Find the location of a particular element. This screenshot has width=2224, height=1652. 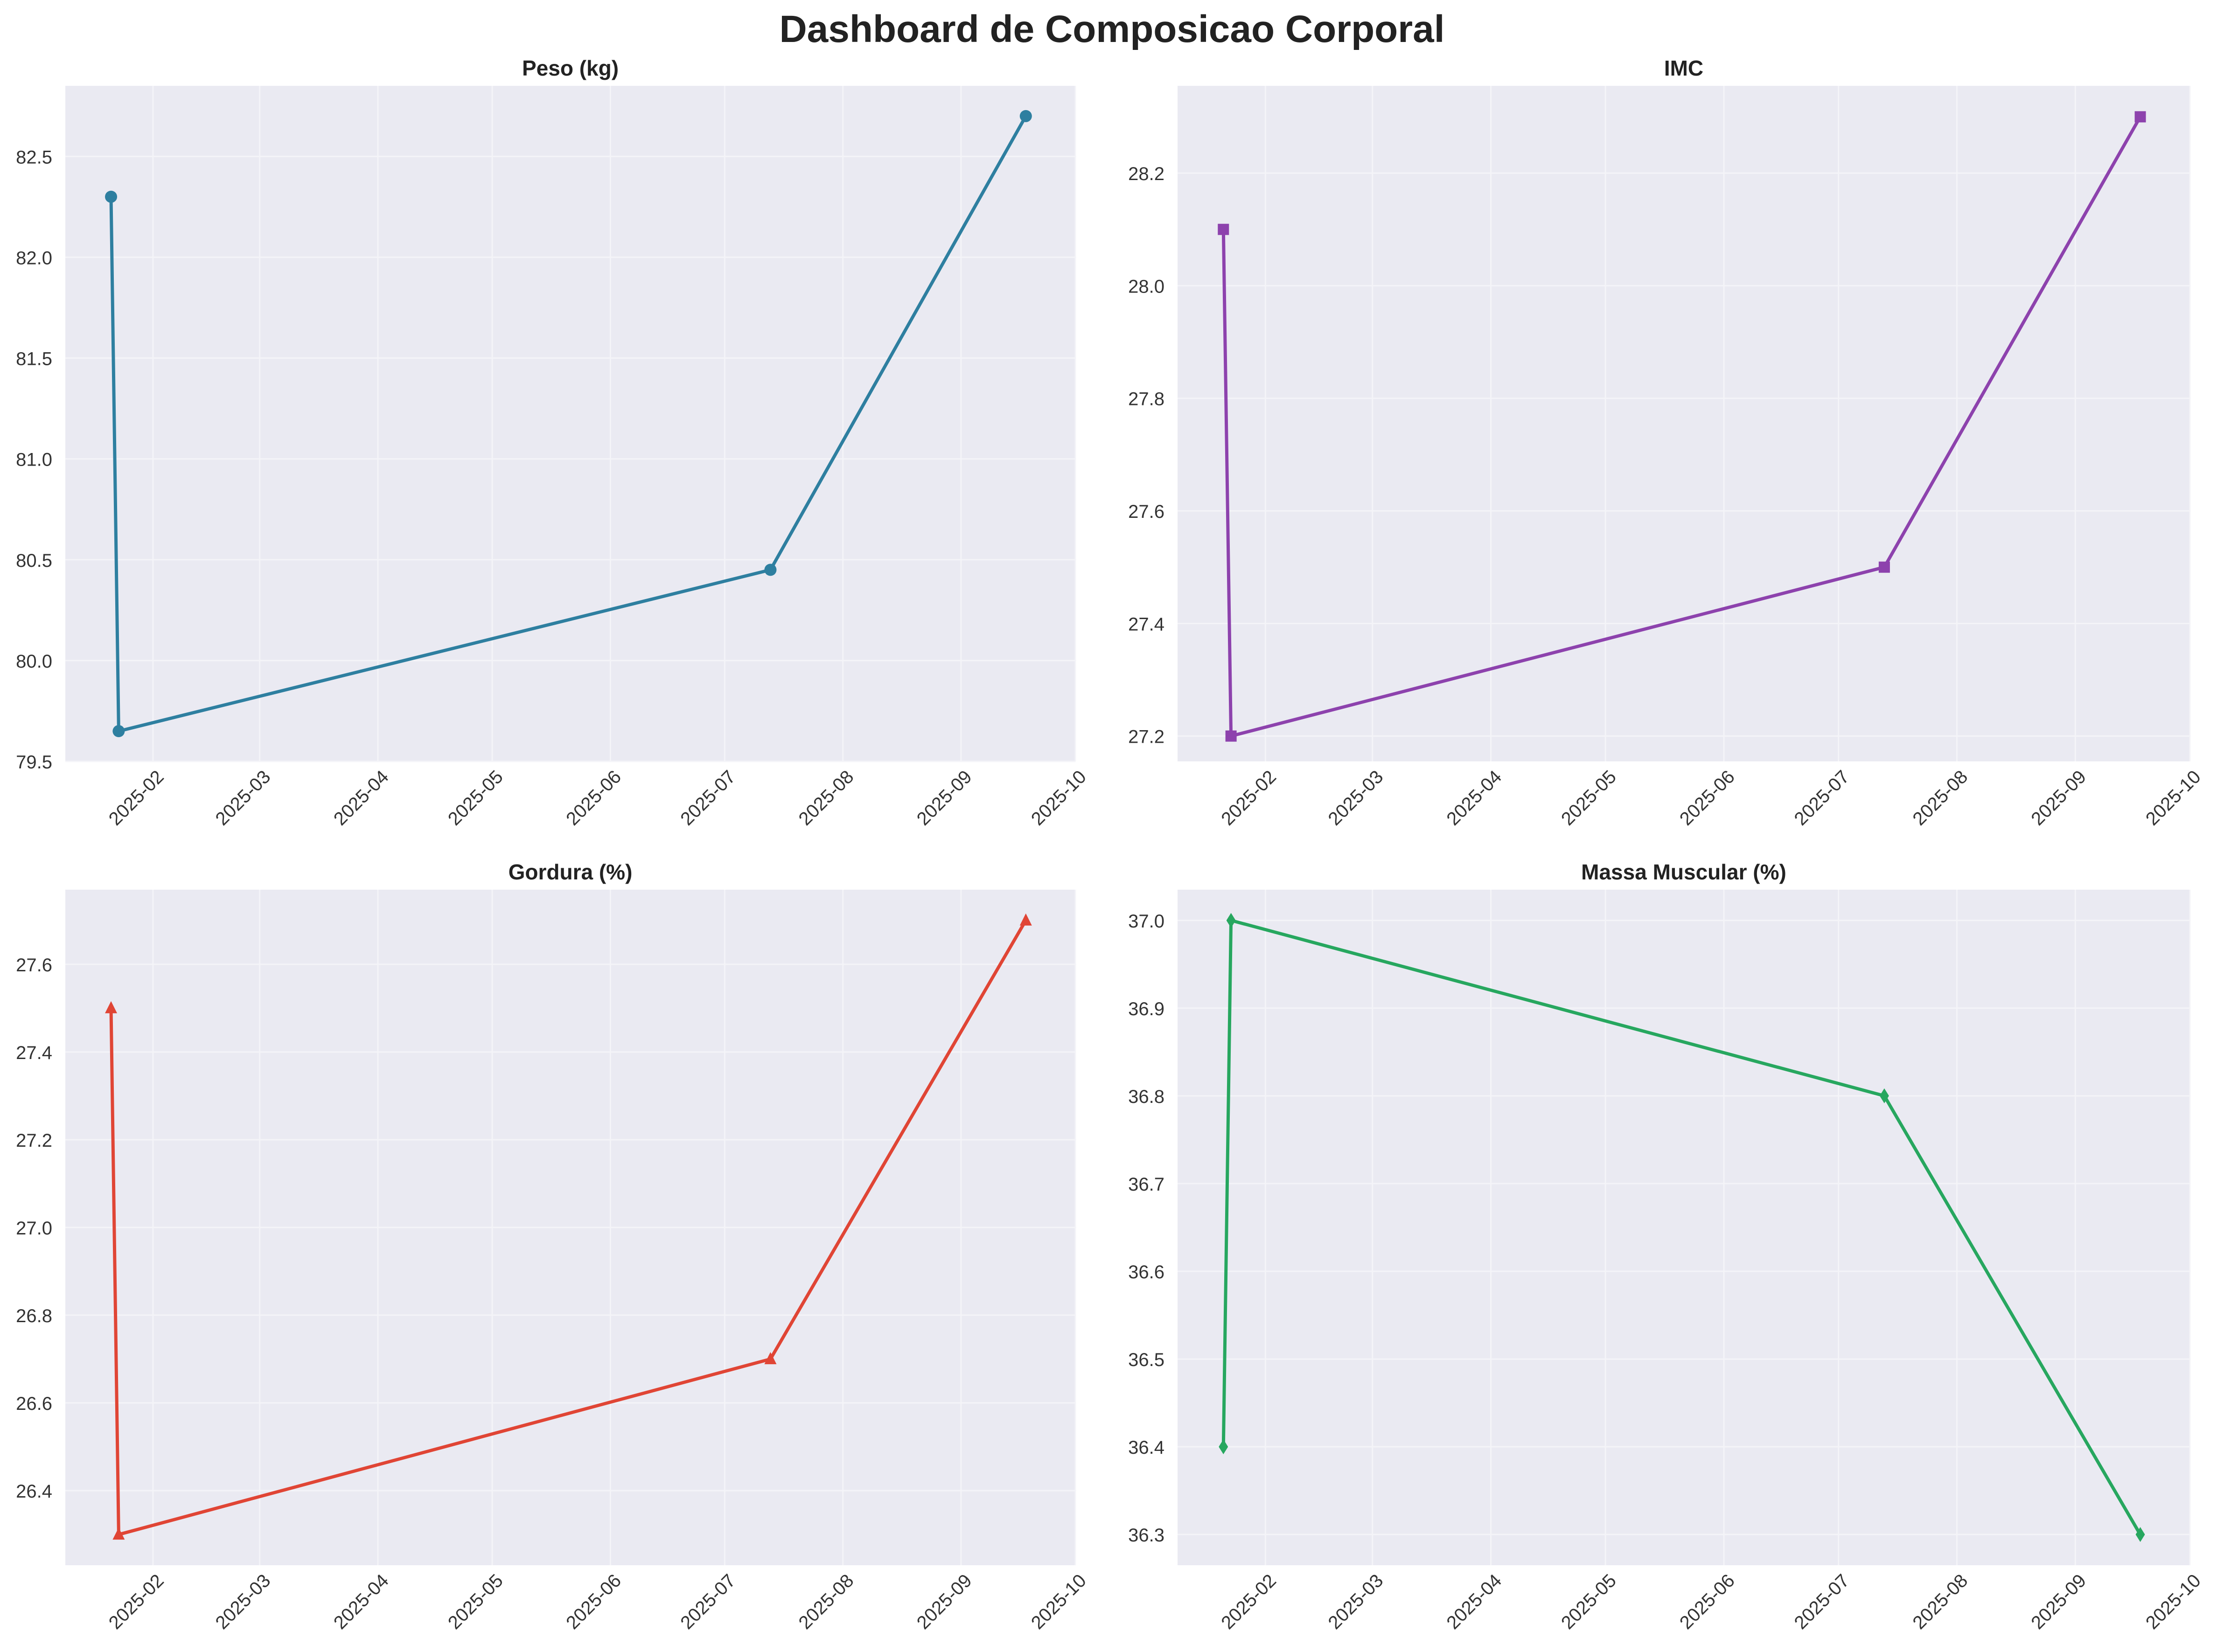

y-tick-label: 36.5 is located at coordinates (1146, 1360).